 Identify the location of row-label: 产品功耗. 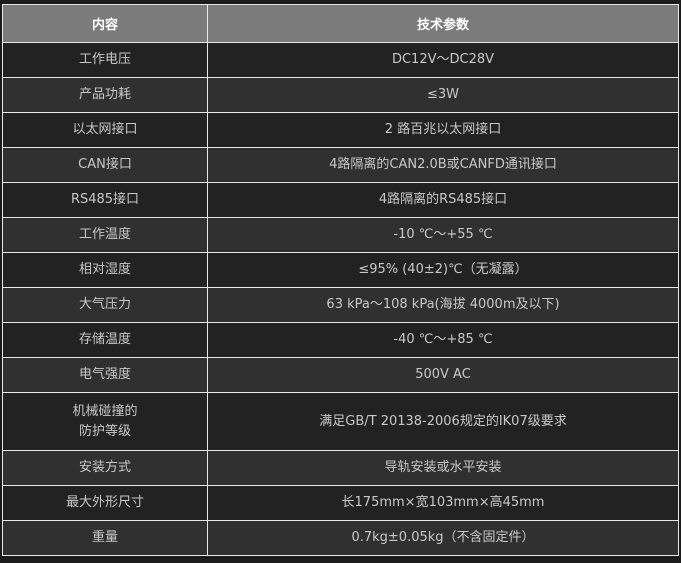
(105, 95).